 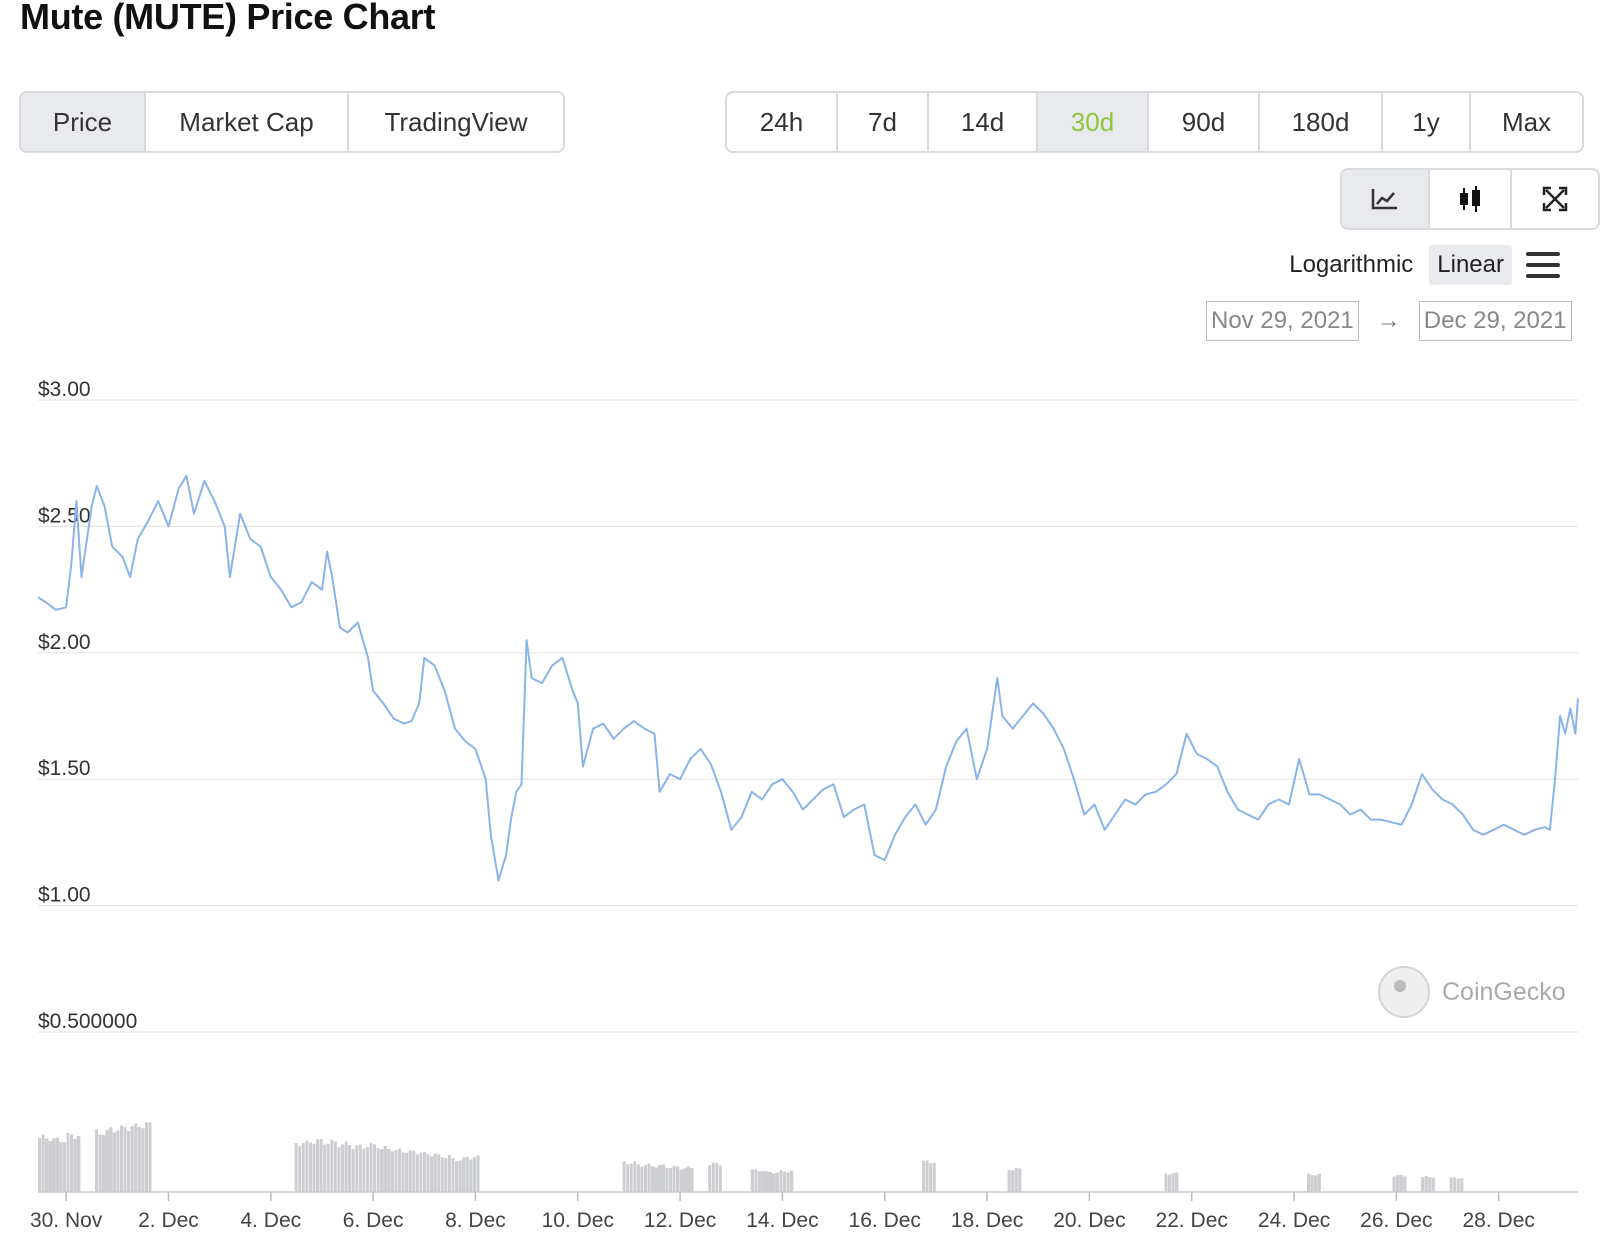 What do you see at coordinates (1404, 992) in the screenshot?
I see `coingecko-logo-icon` at bounding box center [1404, 992].